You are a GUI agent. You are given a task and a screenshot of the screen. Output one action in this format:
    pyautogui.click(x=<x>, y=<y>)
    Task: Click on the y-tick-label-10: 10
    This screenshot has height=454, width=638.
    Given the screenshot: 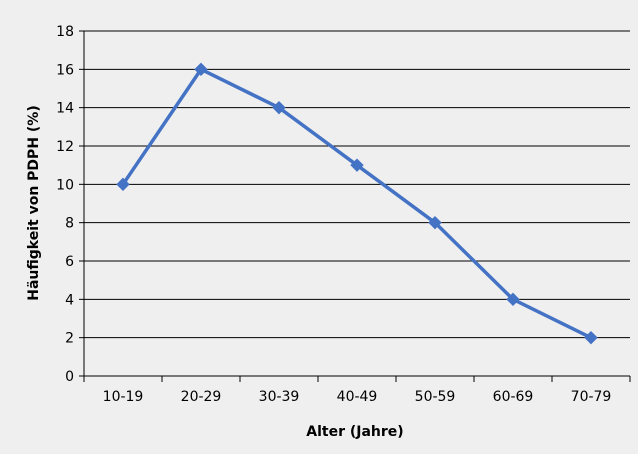 What is the action you would take?
    pyautogui.click(x=65, y=185)
    